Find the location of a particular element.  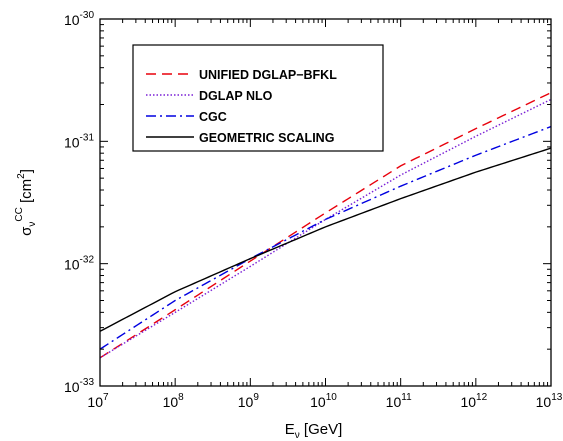

legend-label-1: DGLAP NLO is located at coordinates (236, 96).